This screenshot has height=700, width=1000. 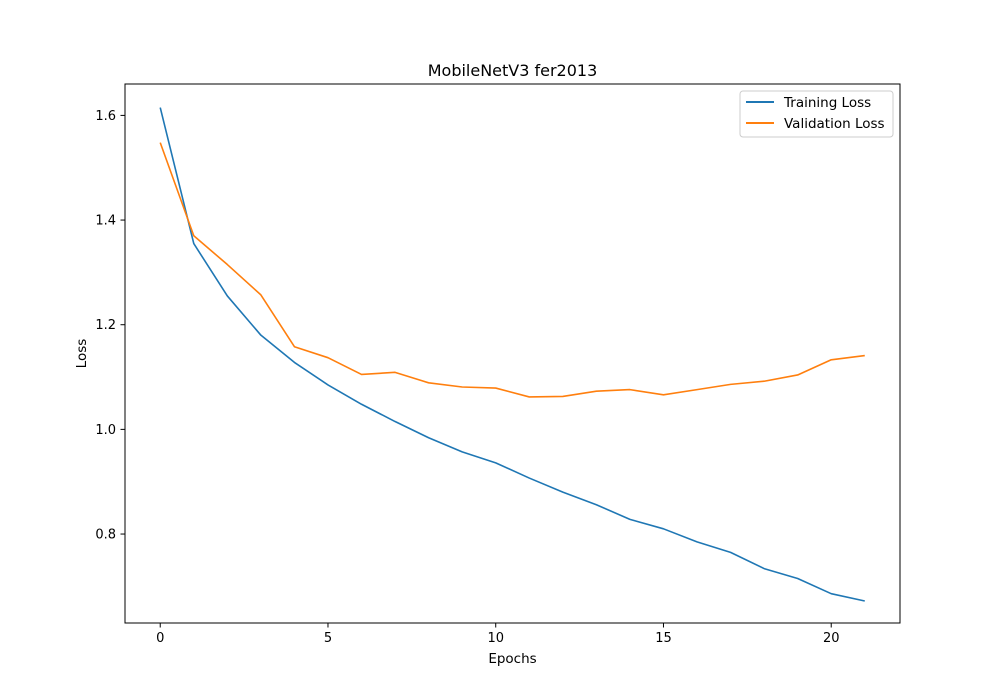 What do you see at coordinates (512, 659) in the screenshot?
I see `x-axis-label: Epochs` at bounding box center [512, 659].